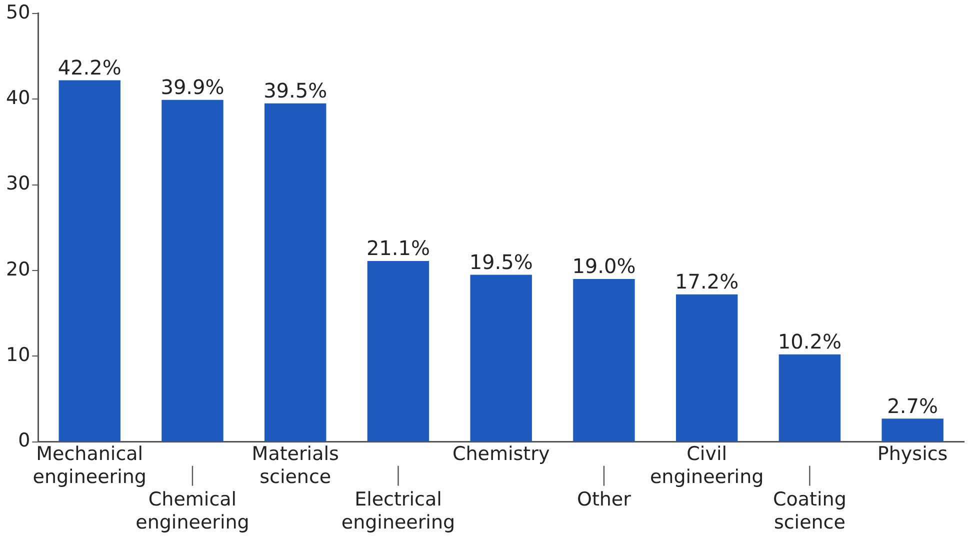  Describe the element at coordinates (296, 90) in the screenshot. I see `data-label: 39.5%` at that location.